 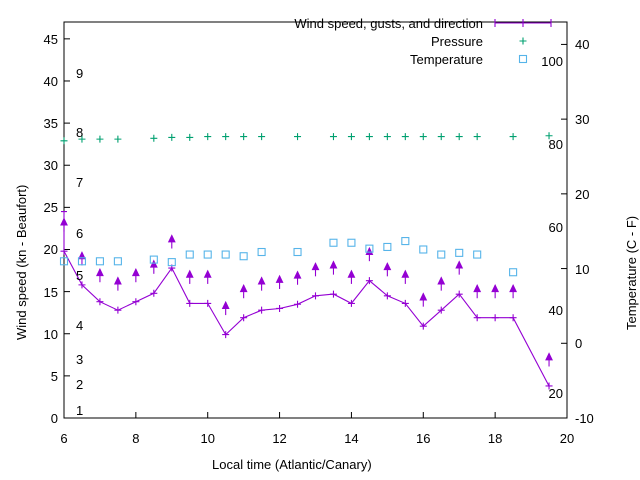 What do you see at coordinates (523, 59) in the screenshot?
I see `legend-key-temperature` at bounding box center [523, 59].